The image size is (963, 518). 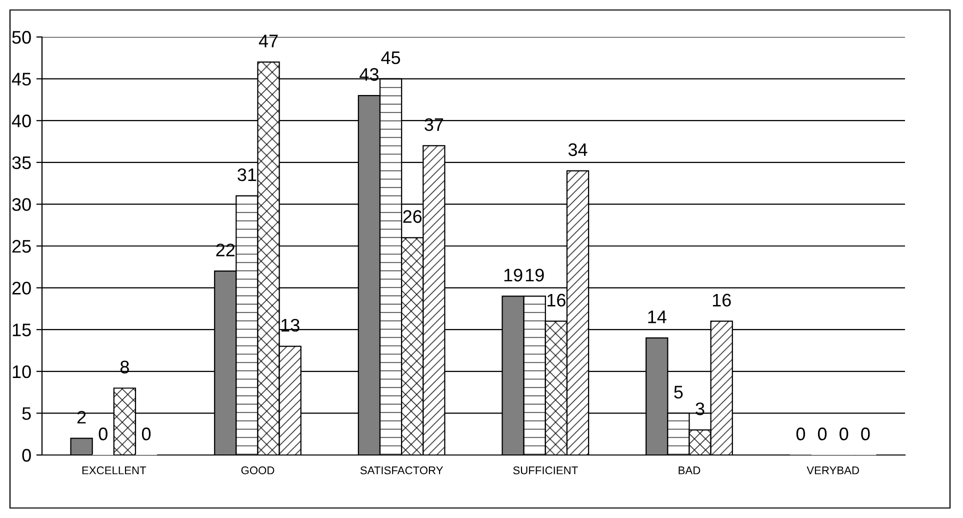 I want to click on data-label: 47, so click(x=268, y=41).